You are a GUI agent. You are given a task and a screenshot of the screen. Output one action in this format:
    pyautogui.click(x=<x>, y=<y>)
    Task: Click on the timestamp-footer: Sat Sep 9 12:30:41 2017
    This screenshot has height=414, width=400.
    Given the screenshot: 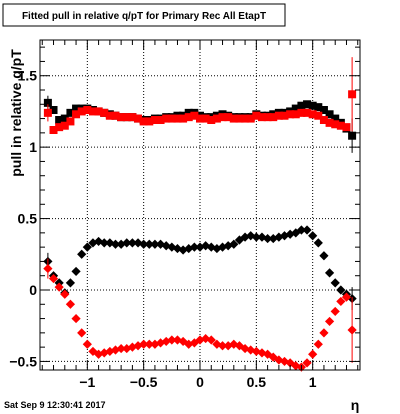 What is the action you would take?
    pyautogui.click(x=55, y=405)
    